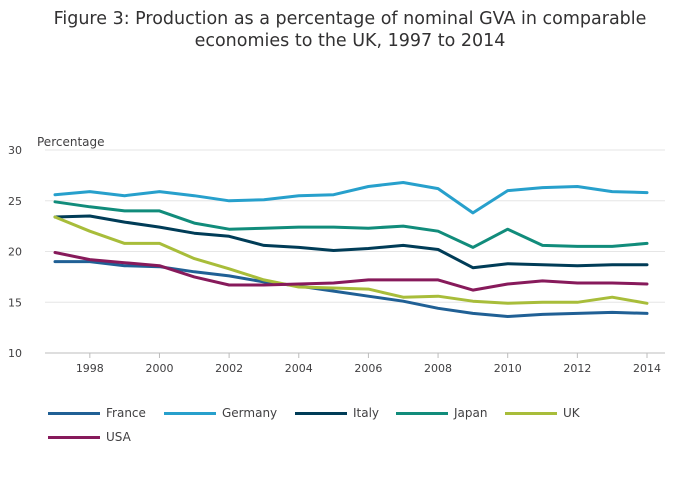 The width and height of the screenshot is (700, 502). Describe the element at coordinates (368, 368) in the screenshot. I see `x-tick-label: 2006` at that location.